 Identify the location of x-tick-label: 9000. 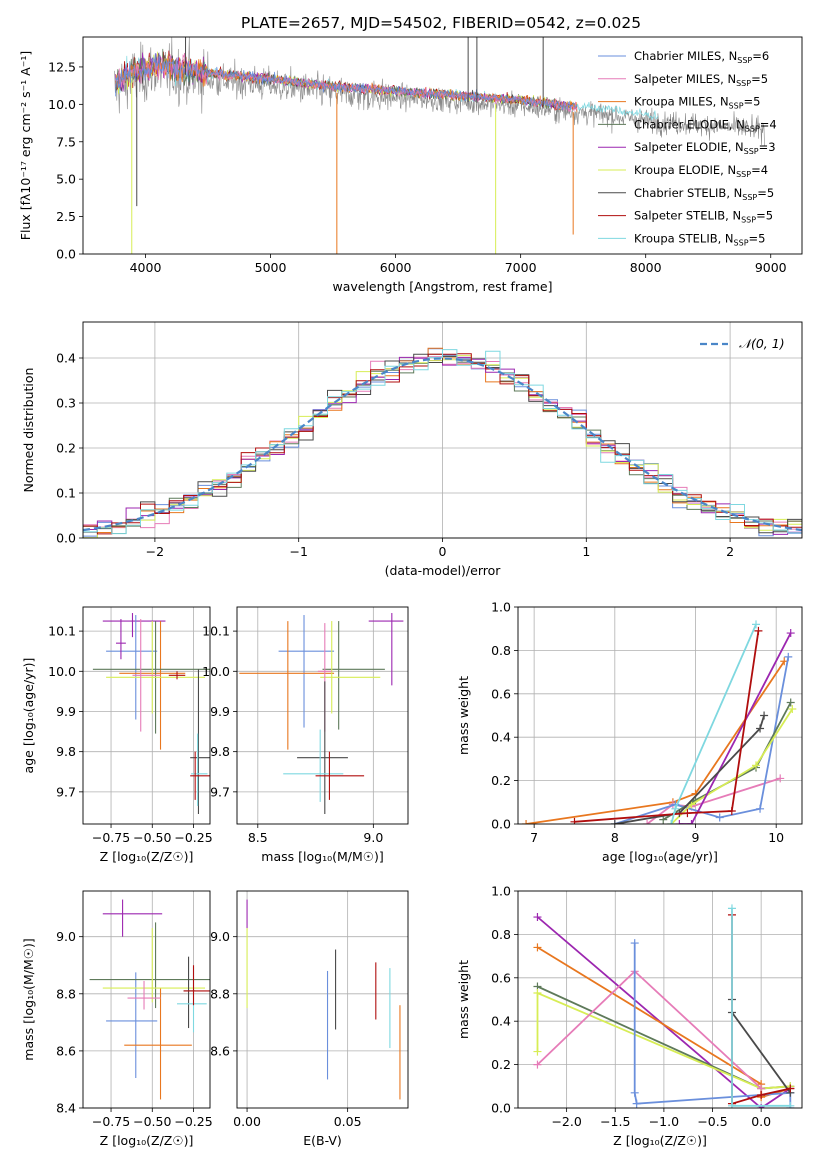
(771, 267).